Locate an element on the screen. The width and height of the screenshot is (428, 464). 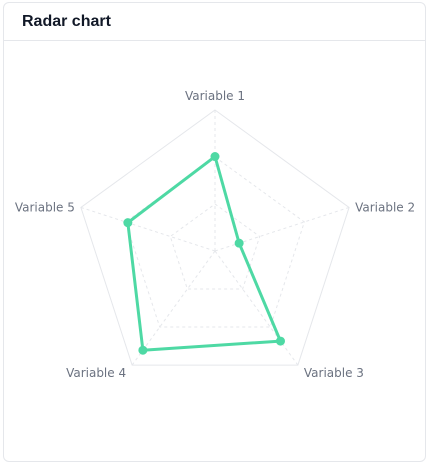
axis-label-variable-1: Variable 1 is located at coordinates (215, 96).